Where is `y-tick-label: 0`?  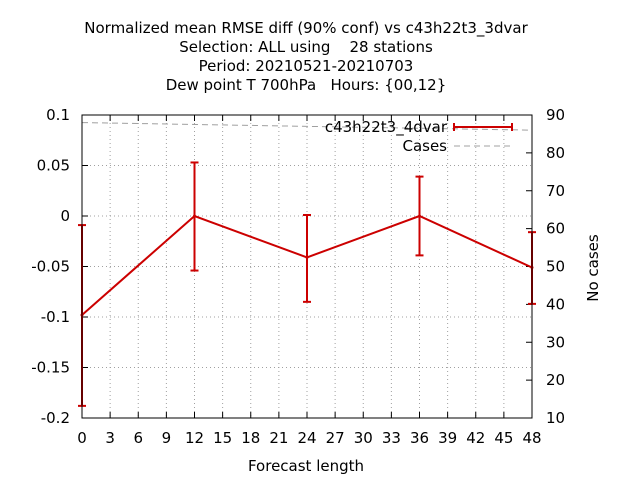 y-tick-label: 0 is located at coordinates (65, 216).